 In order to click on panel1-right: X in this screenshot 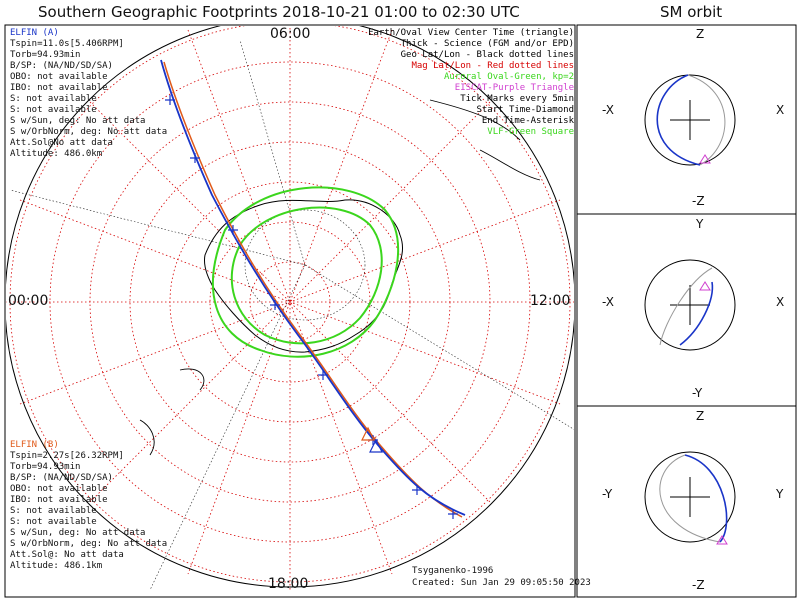, I will do `click(780, 110)`.